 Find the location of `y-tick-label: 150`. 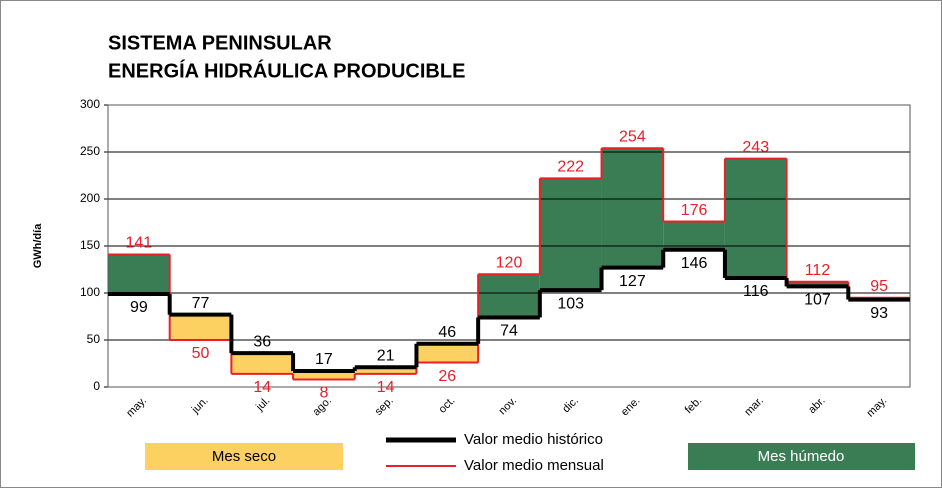

y-tick-label: 150 is located at coordinates (90, 245).